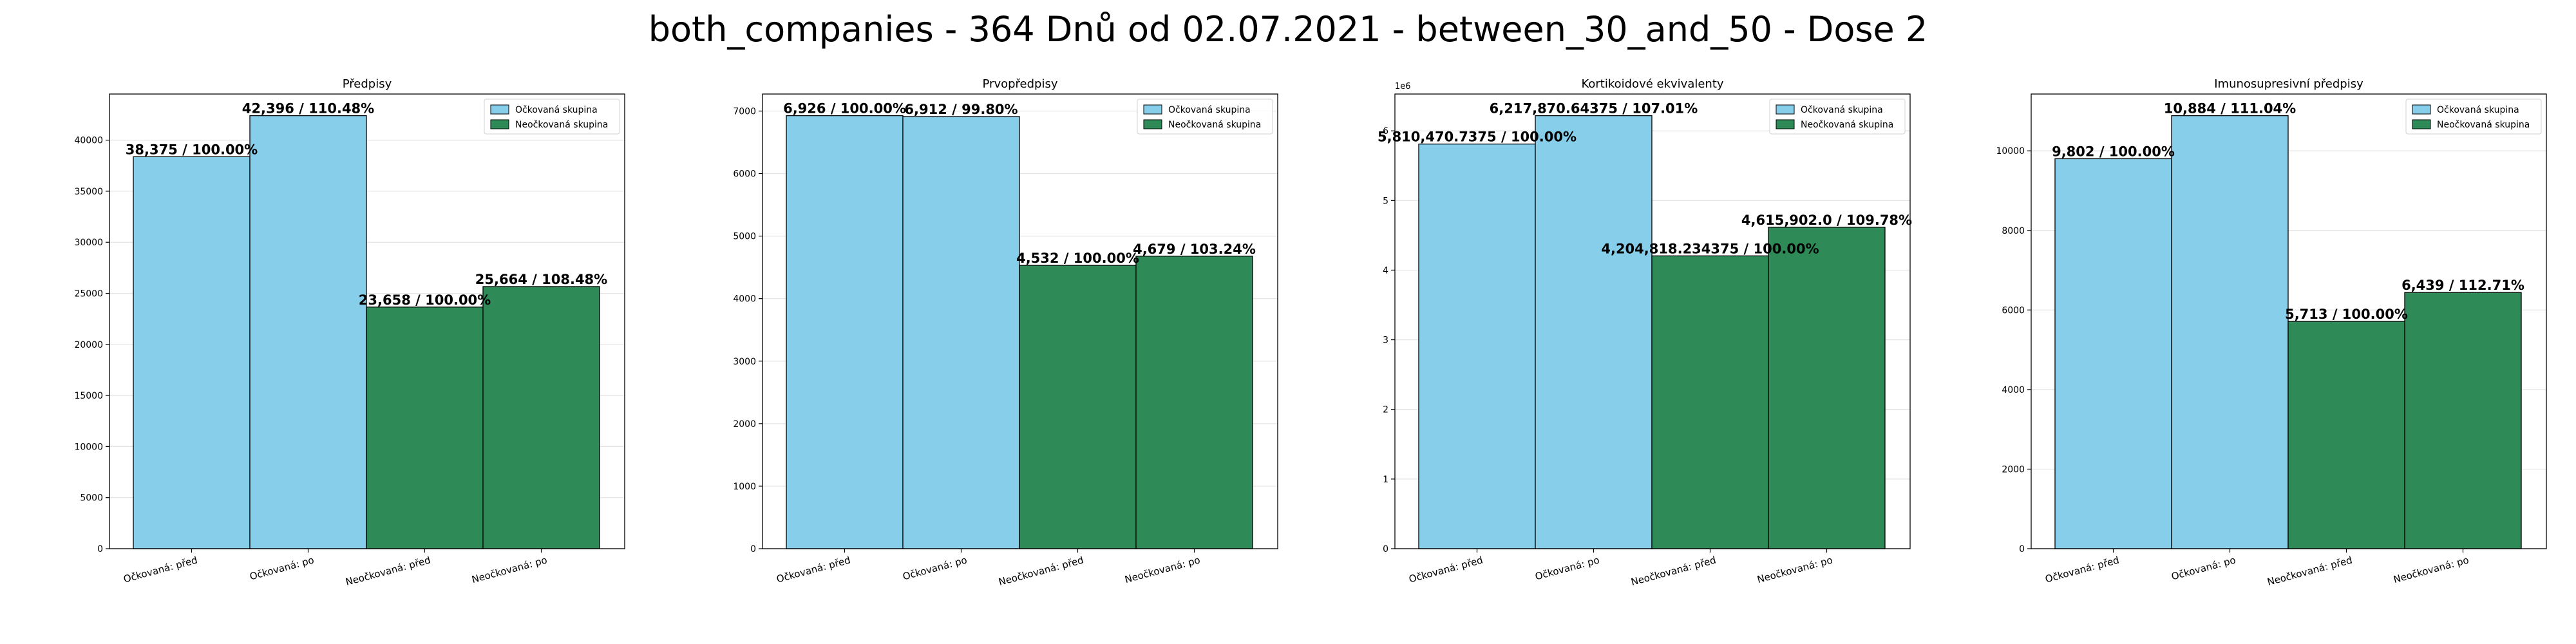 This screenshot has width=2576, height=644. What do you see at coordinates (2014, 231) in the screenshot?
I see `y-tick-label: 8000` at bounding box center [2014, 231].